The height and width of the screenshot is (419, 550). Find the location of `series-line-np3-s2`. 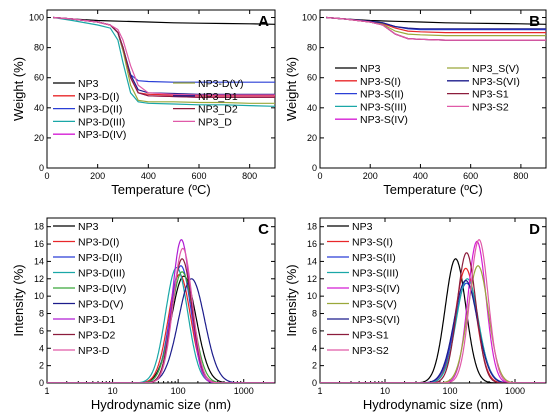

series-line-np3-s2 is located at coordinates (433, 311).